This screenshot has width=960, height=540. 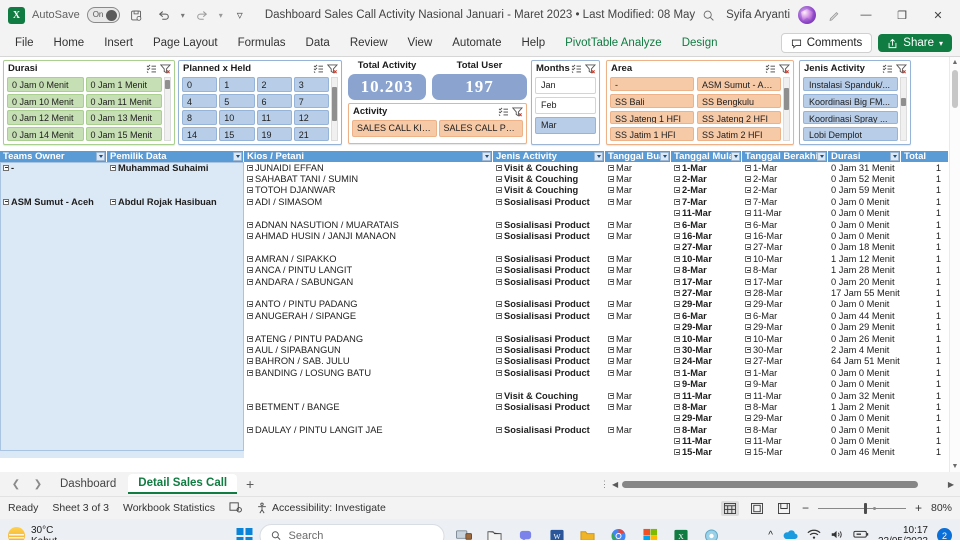 I want to click on slicer-item: SS Jatim 1 HFI, so click(x=652, y=134).